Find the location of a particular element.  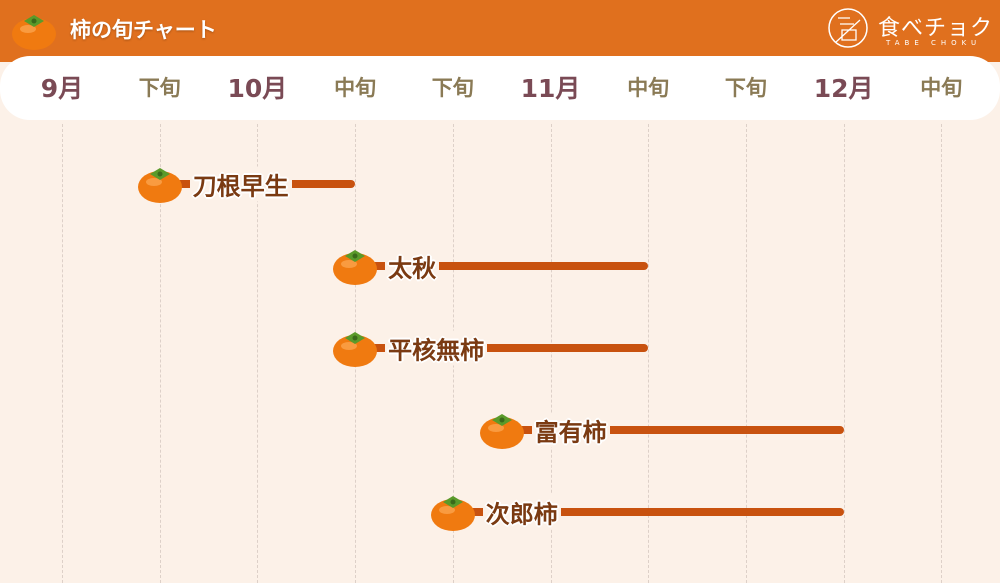

variety-label: 富有柿 is located at coordinates (570, 430).